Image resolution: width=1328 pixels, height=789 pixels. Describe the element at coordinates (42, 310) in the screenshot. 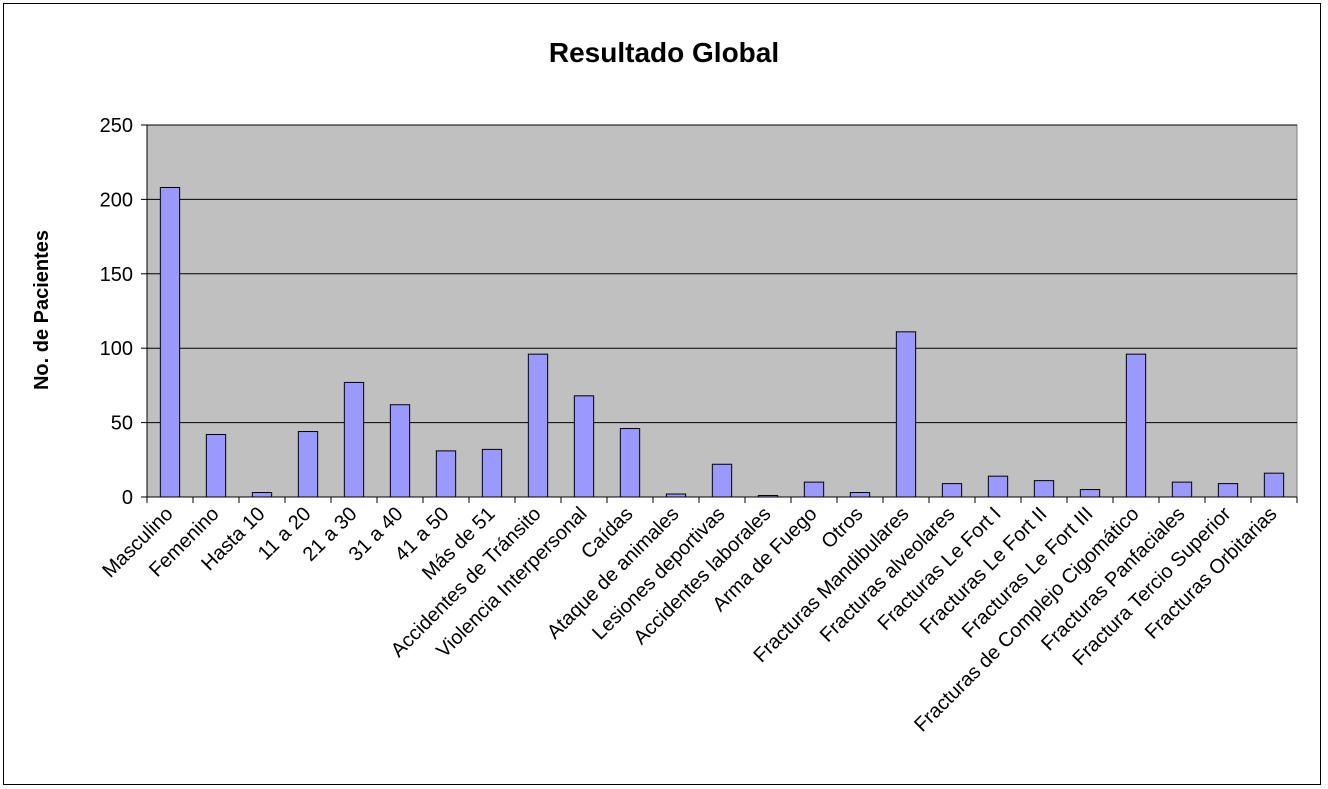

I see `y-axis-label: No. de Pacientes` at that location.